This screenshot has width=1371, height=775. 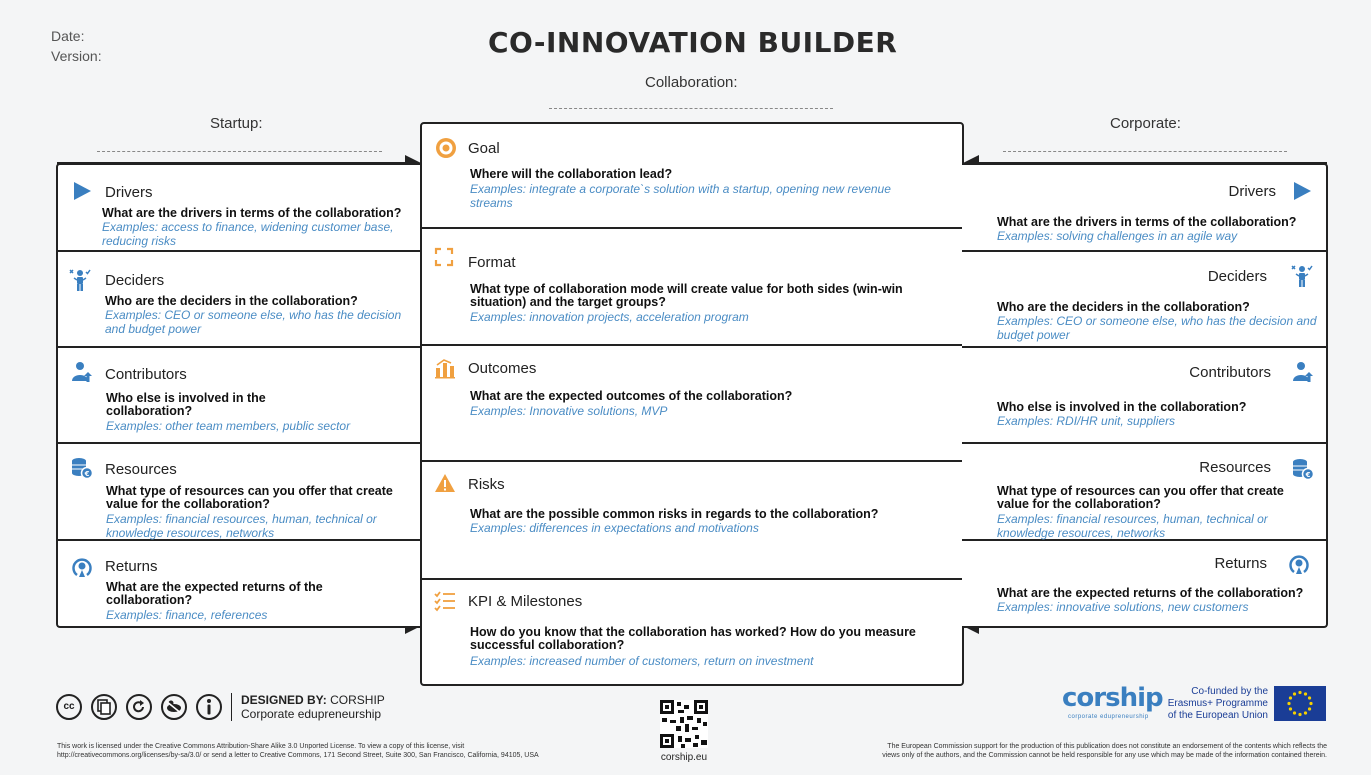 I want to click on goal-question: Where will the collaboration lead?, so click(x=571, y=174).